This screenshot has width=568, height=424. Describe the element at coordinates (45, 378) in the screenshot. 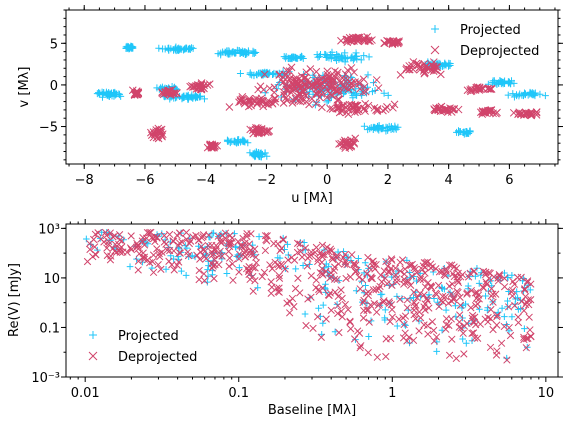

I see `ytick-label: 10⁻³` at that location.